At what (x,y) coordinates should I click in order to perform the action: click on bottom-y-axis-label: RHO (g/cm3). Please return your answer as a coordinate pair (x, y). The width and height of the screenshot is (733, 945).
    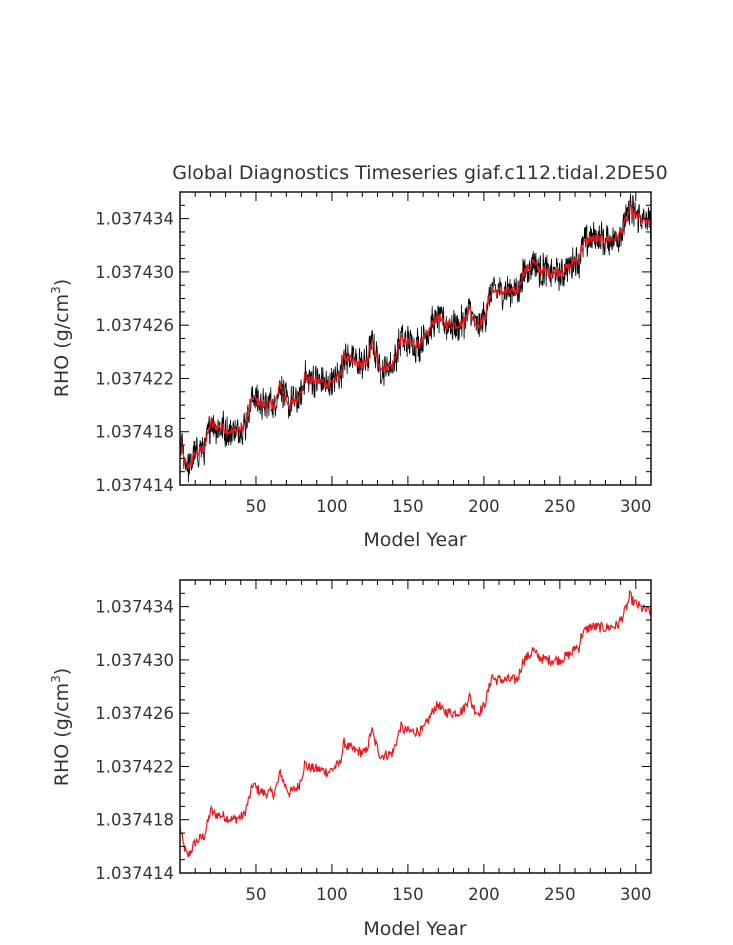
    Looking at the image, I should click on (61, 727).